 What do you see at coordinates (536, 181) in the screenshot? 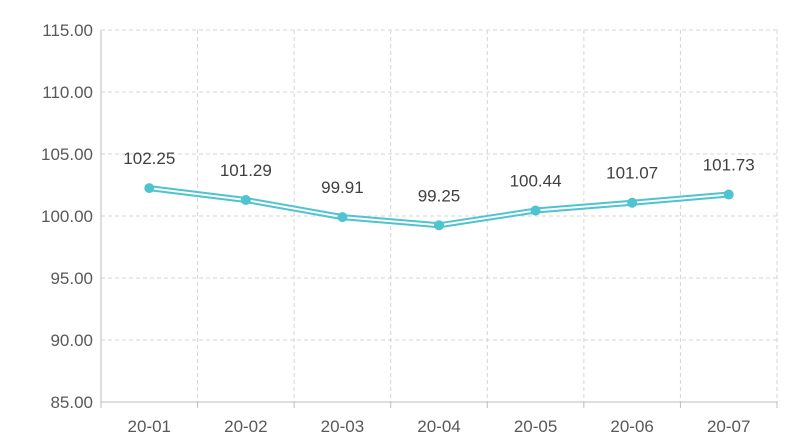
I see `data-label: 100.44` at bounding box center [536, 181].